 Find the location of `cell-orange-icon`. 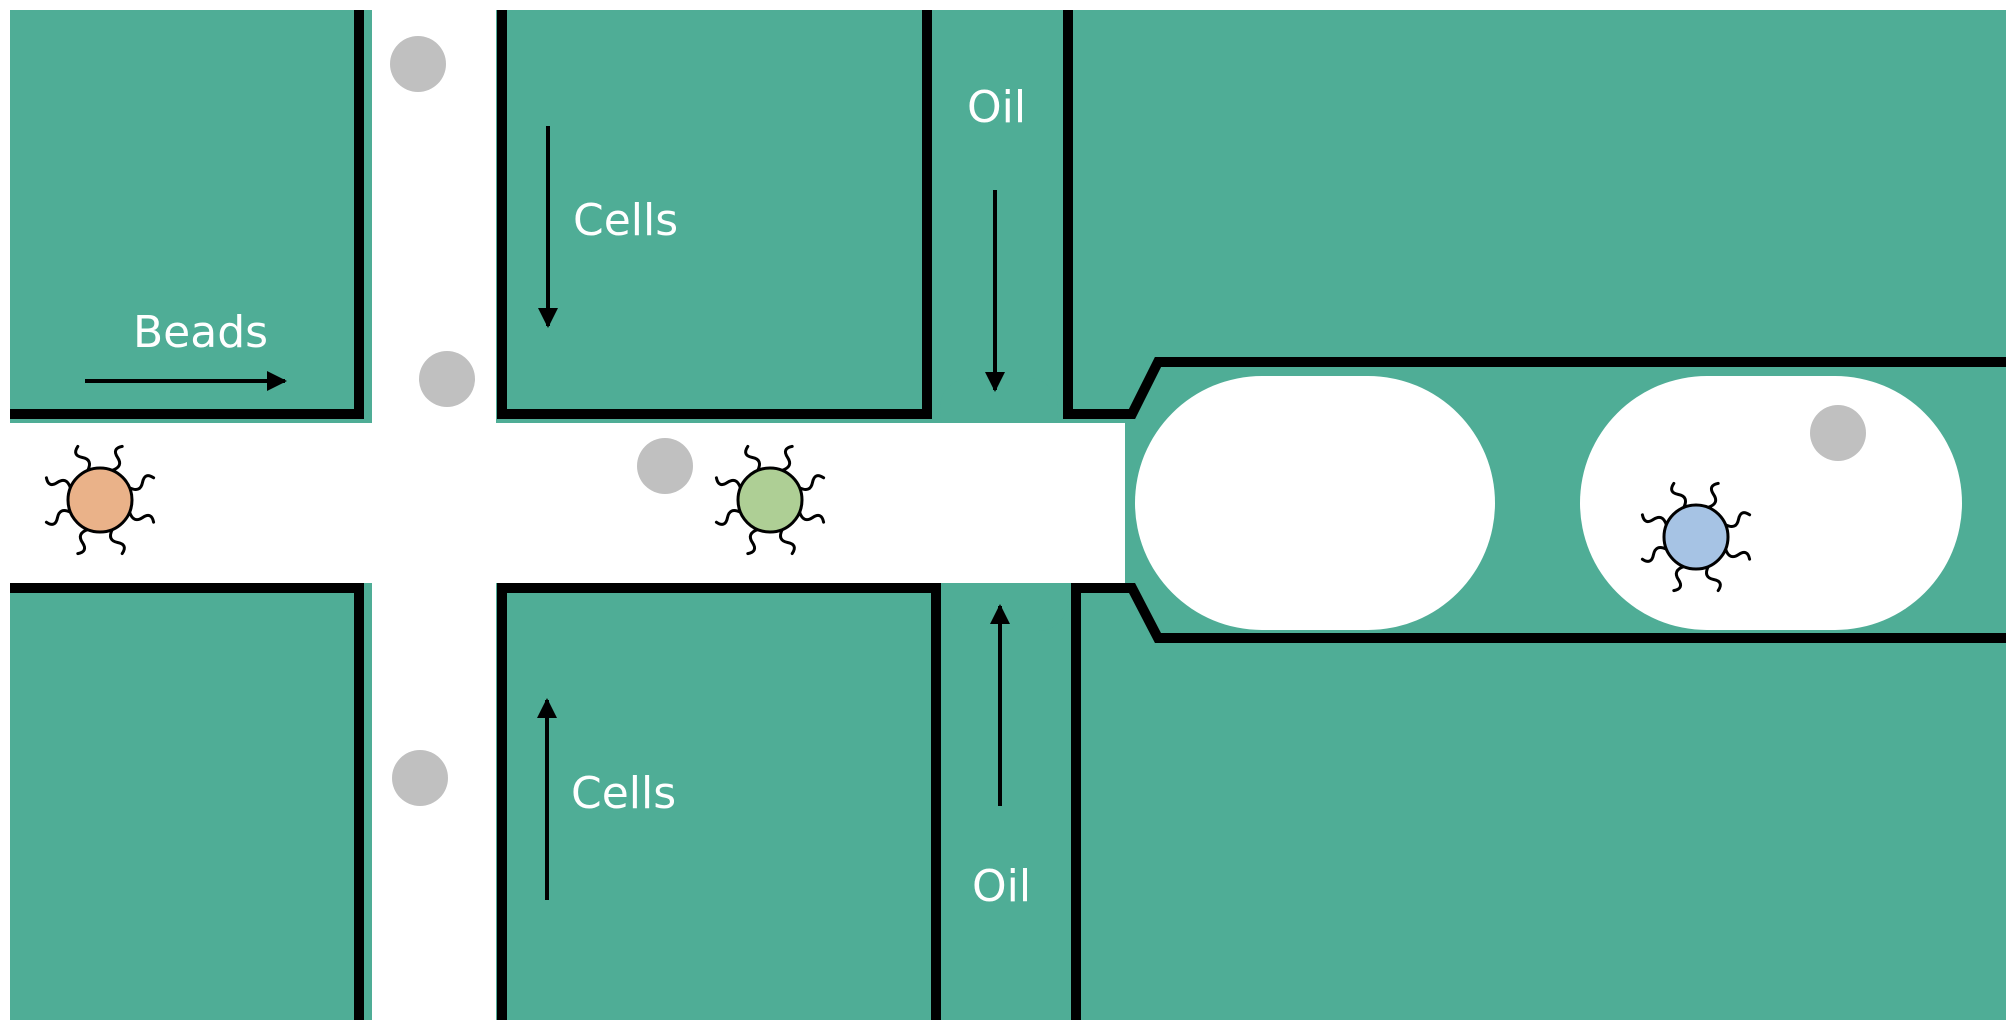

cell-orange-icon is located at coordinates (100, 500).